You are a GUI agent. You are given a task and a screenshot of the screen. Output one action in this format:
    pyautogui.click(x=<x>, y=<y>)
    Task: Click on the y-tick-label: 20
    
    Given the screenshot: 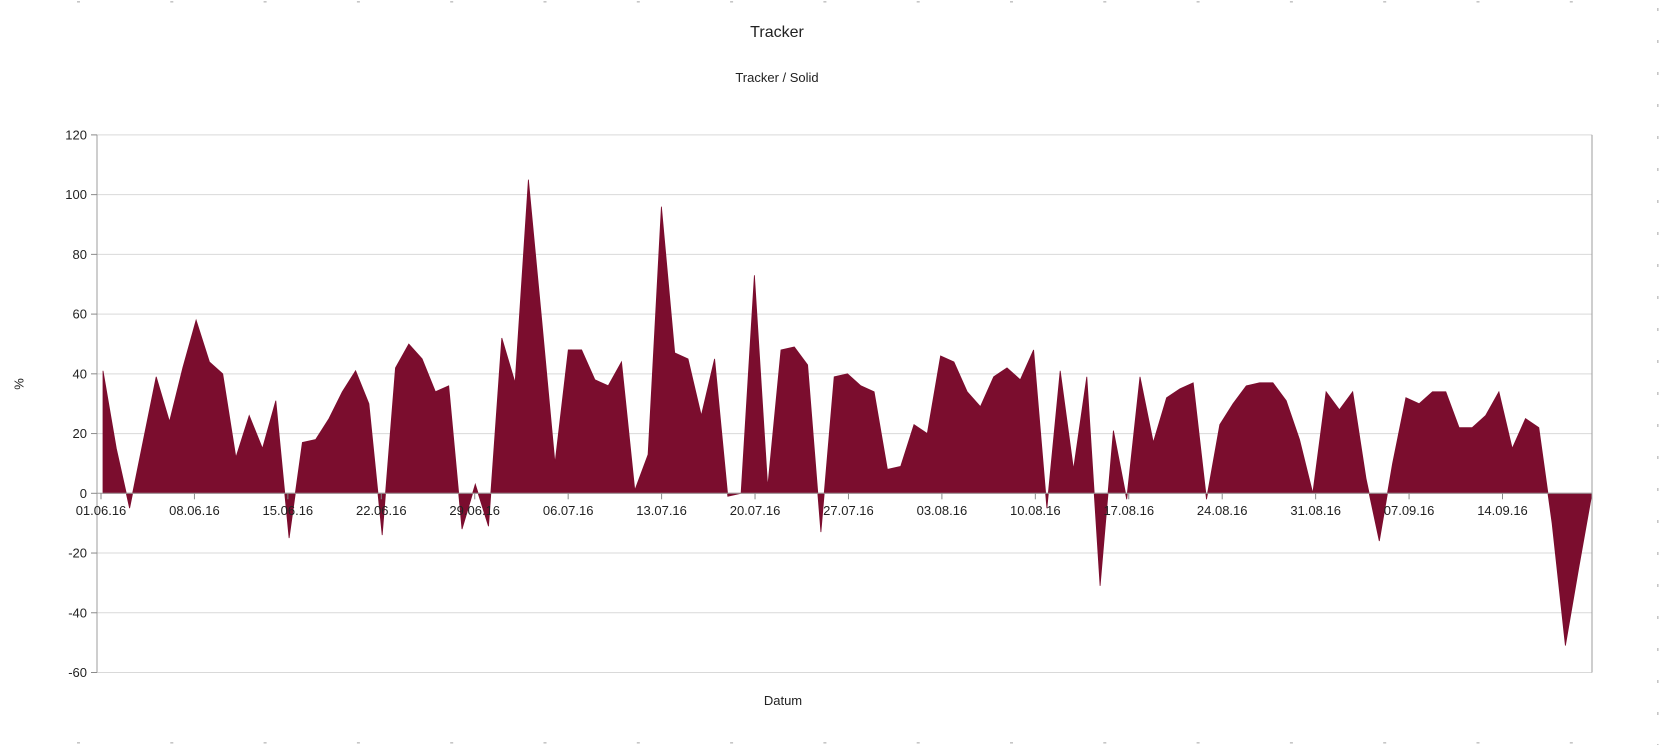 What is the action you would take?
    pyautogui.click(x=80, y=433)
    